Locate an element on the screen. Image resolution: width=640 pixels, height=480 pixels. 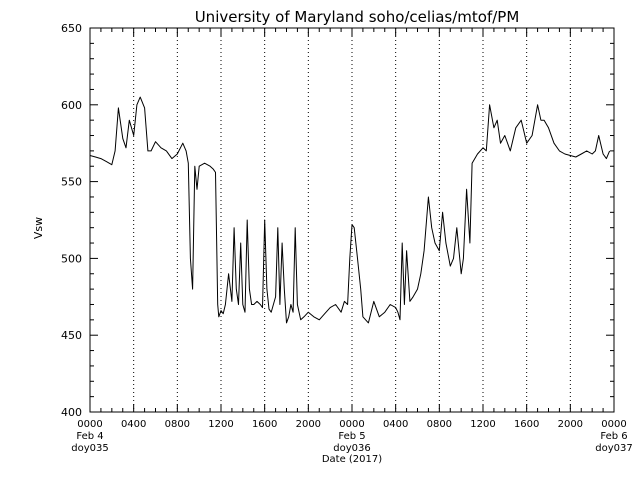
doy-label: doy036 is located at coordinates (351, 448).